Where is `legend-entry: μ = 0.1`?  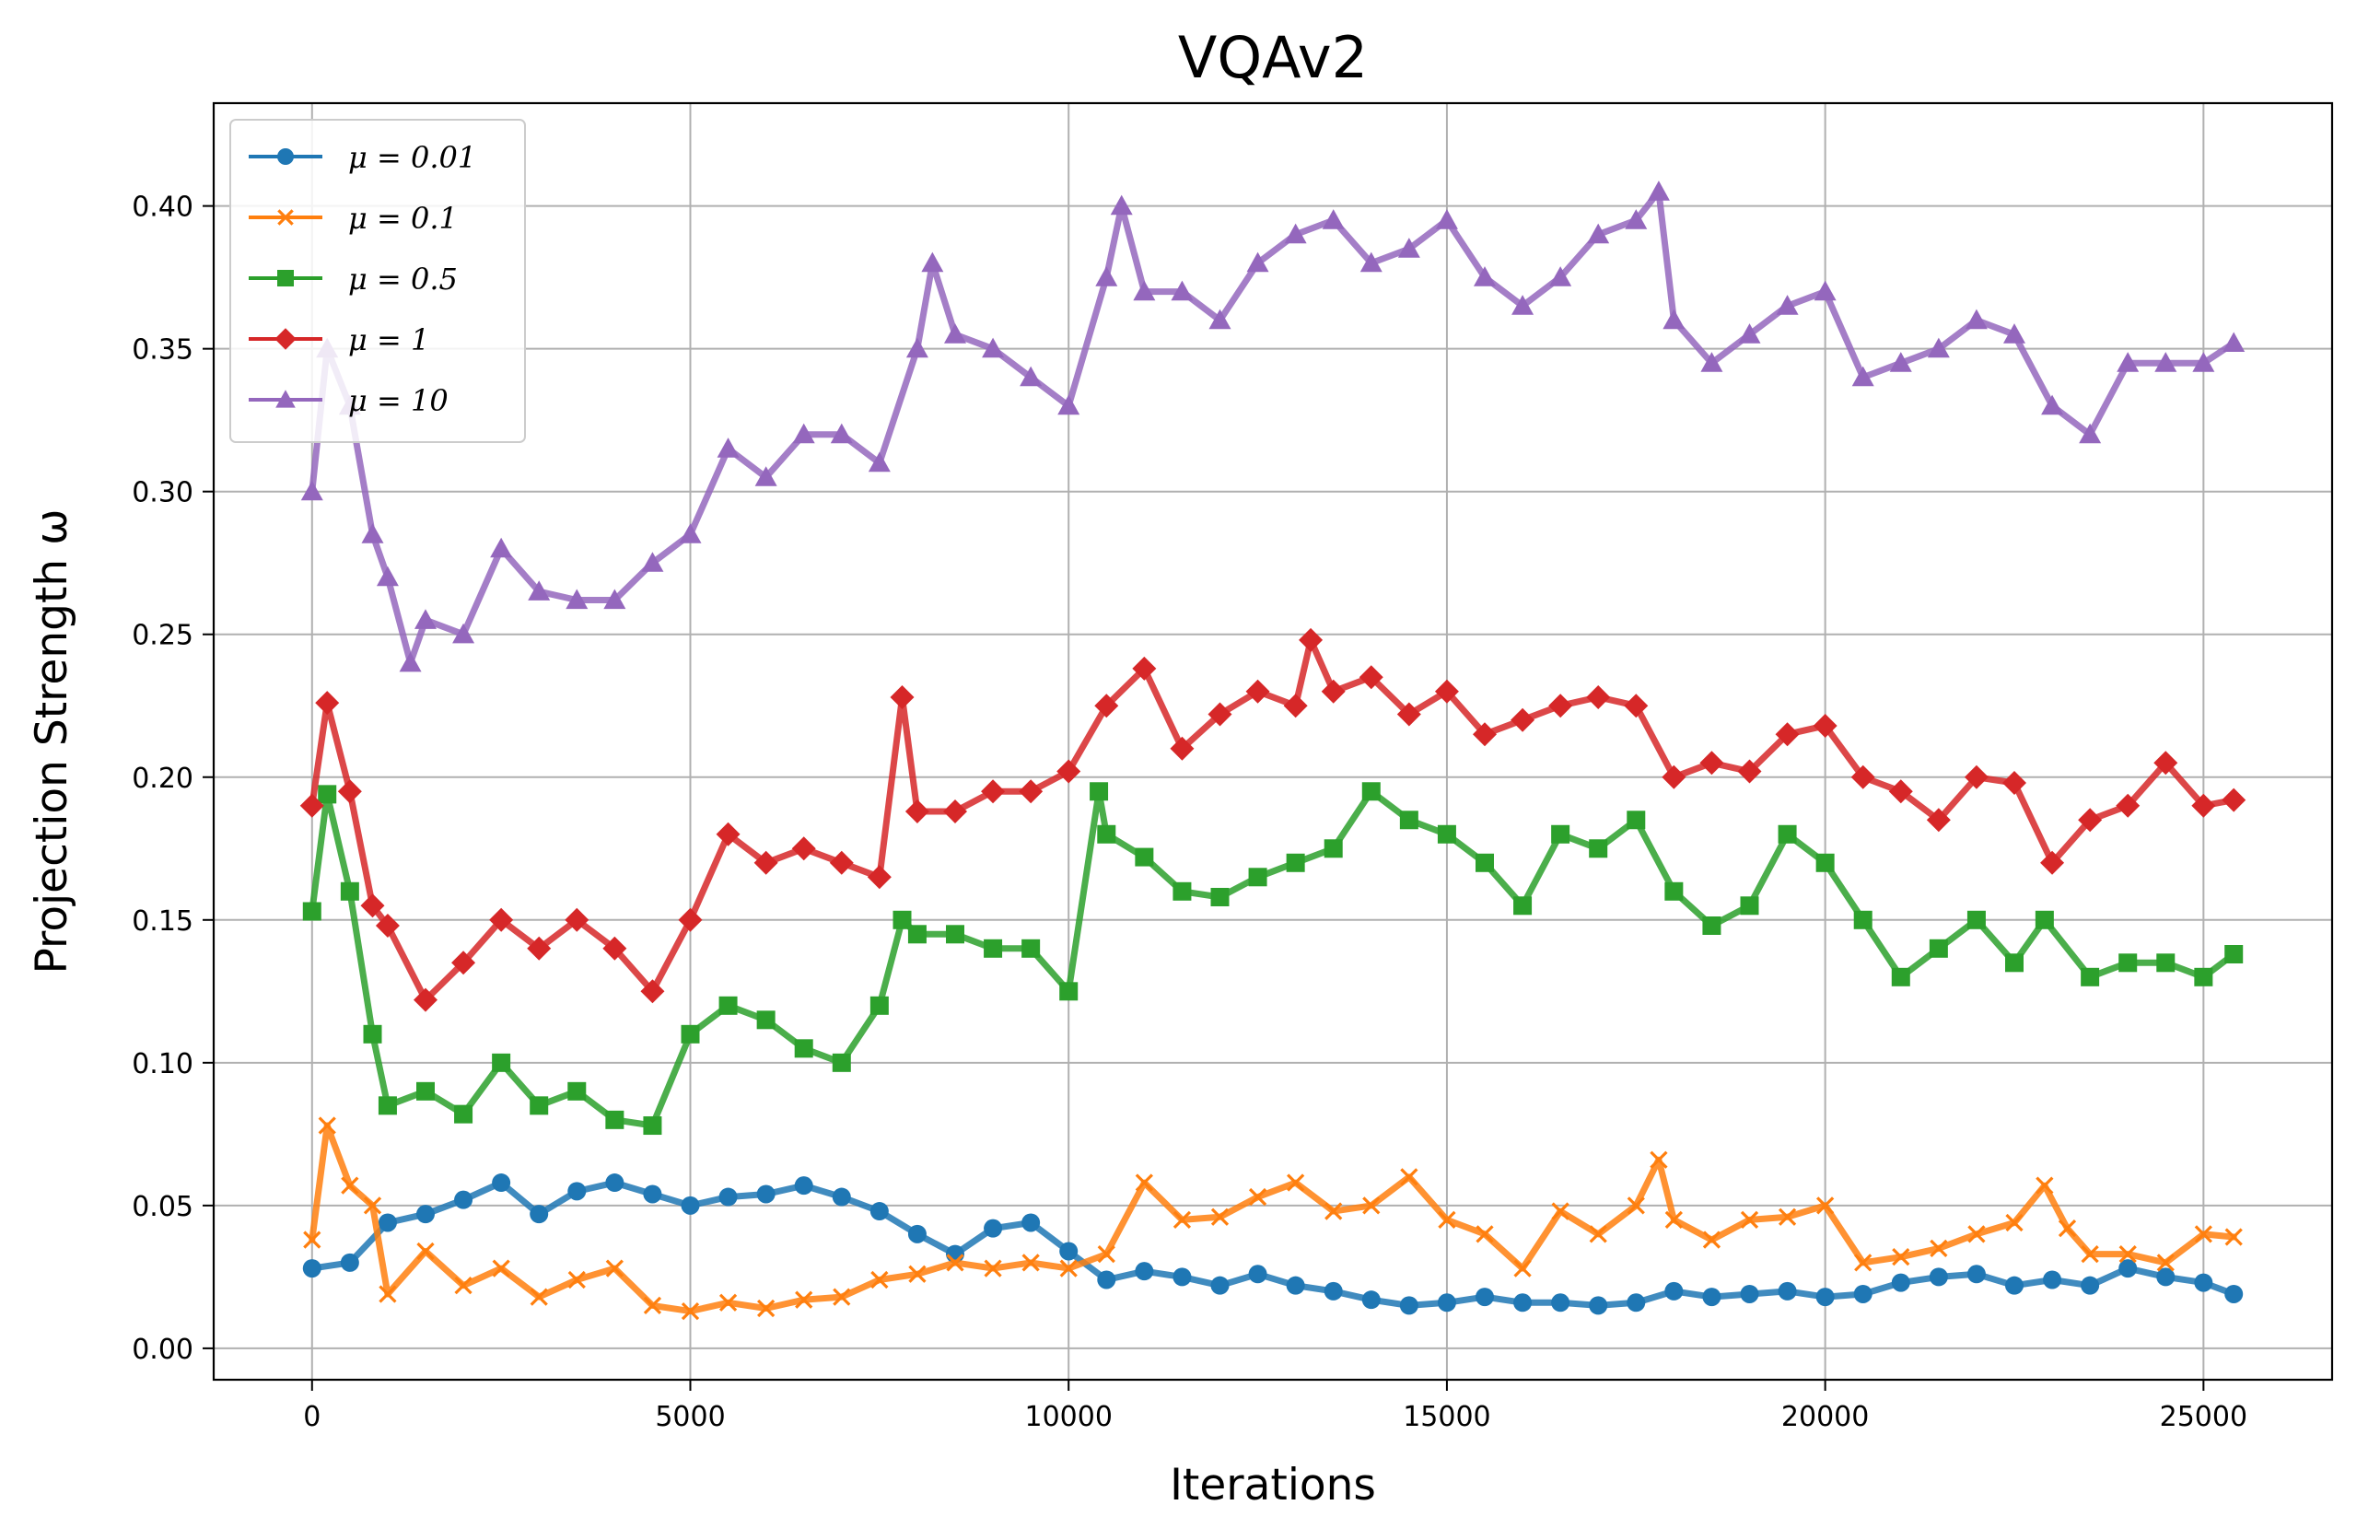
legend-entry: μ = 0.1 is located at coordinates (353, 218).